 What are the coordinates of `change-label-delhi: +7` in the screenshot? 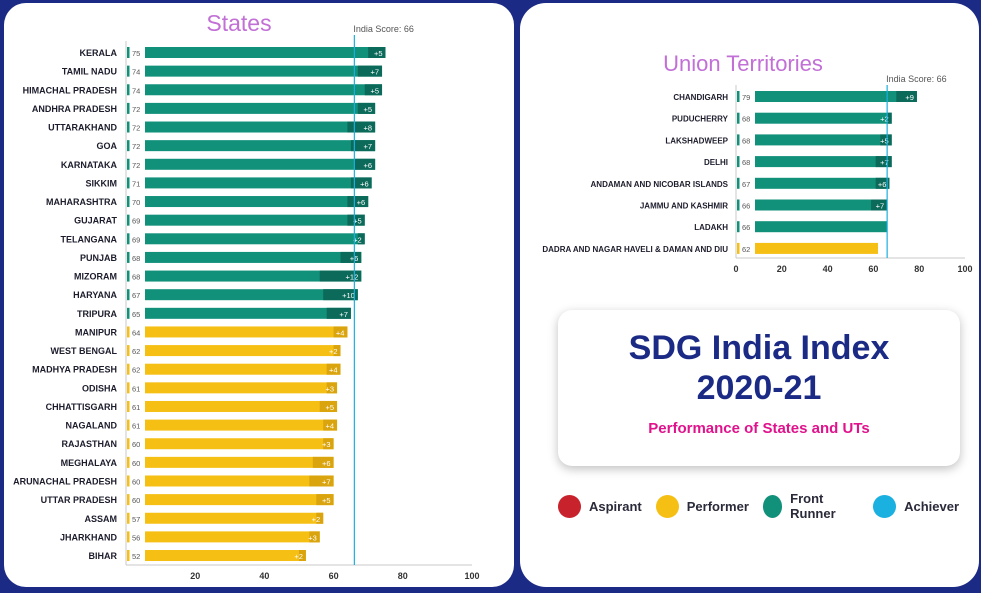 It's located at (884, 162).